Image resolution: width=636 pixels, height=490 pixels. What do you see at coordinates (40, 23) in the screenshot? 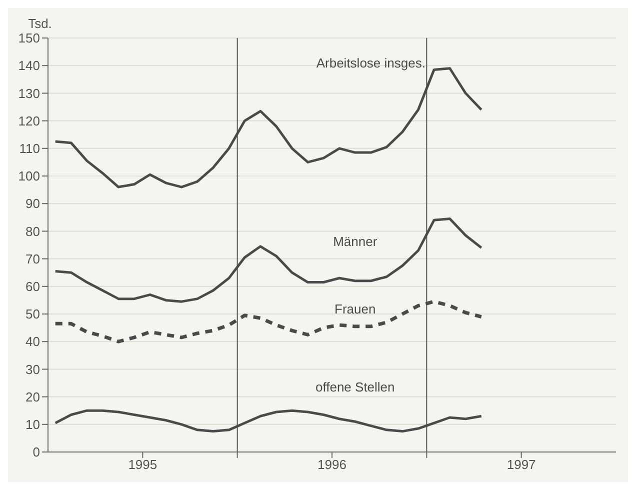
I see `y-axis-title: Tsd.` at bounding box center [40, 23].